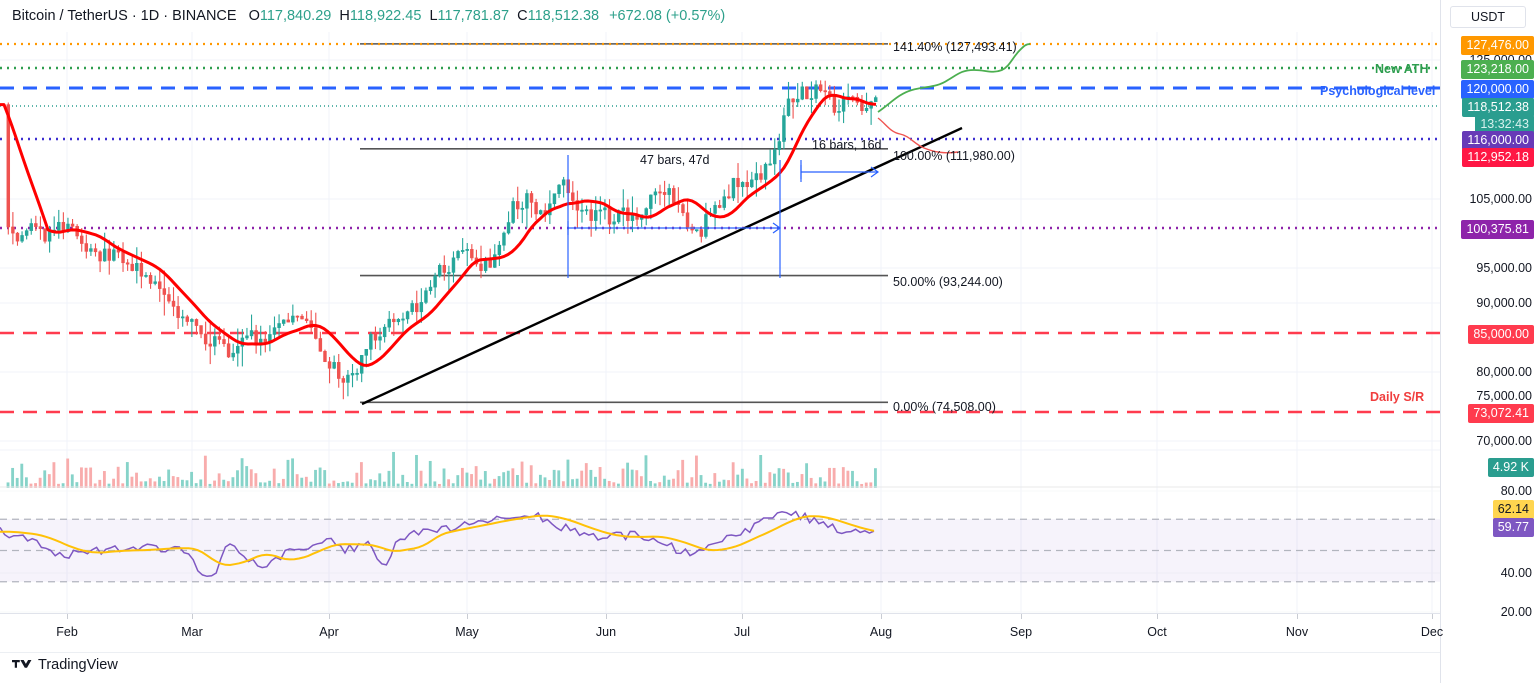 This screenshot has width=1536, height=683. I want to click on currency-selector: USDT, so click(1488, 17).